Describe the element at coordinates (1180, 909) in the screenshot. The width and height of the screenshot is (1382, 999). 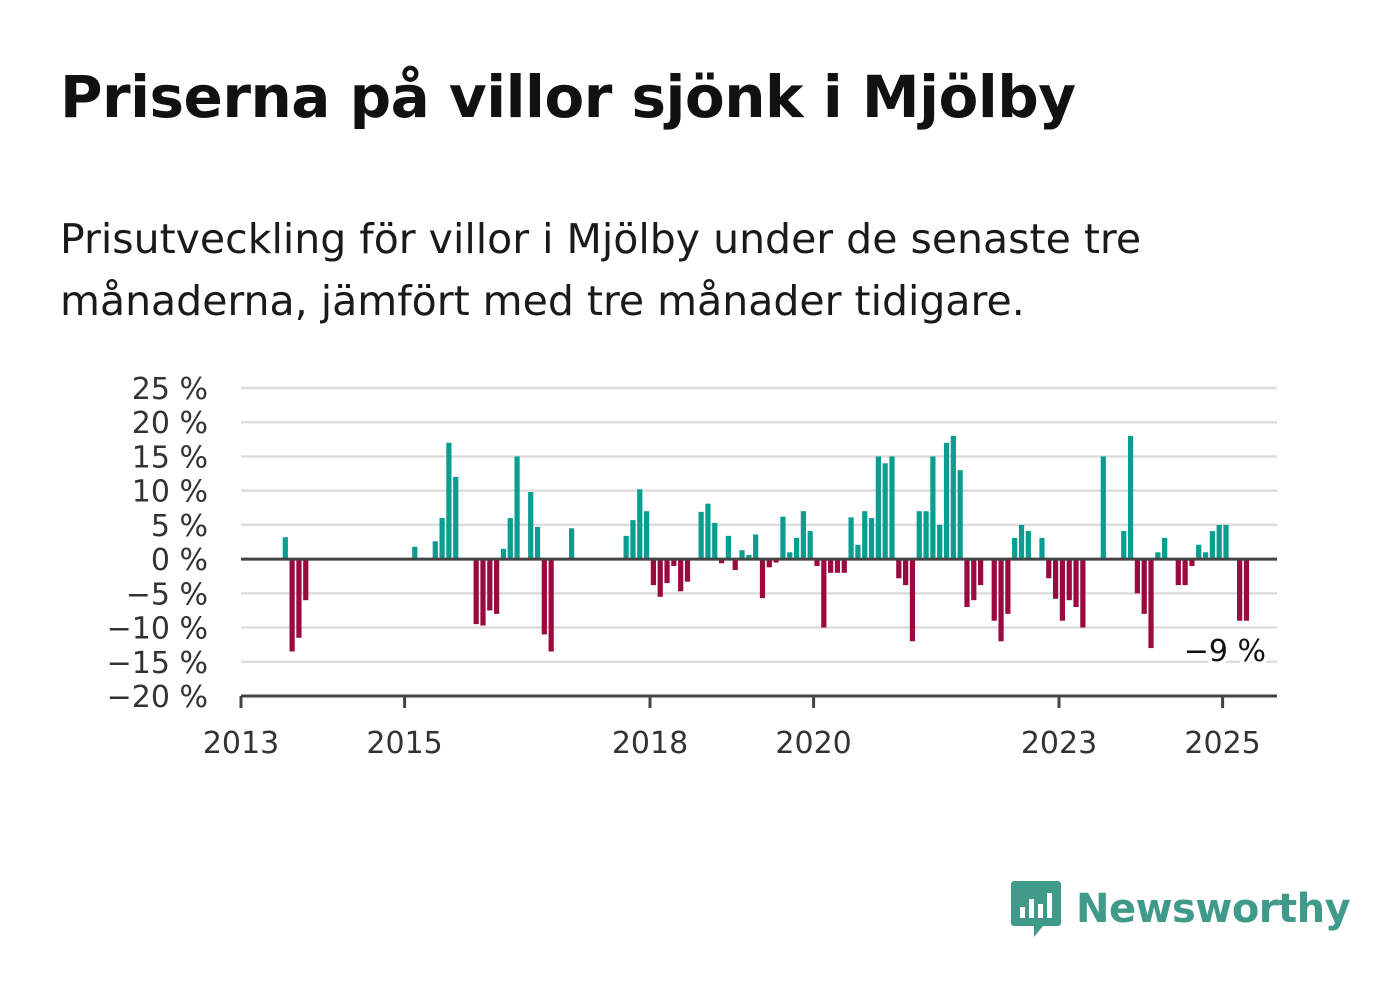
I see `newsworthy-brand: Newsworthy` at that location.